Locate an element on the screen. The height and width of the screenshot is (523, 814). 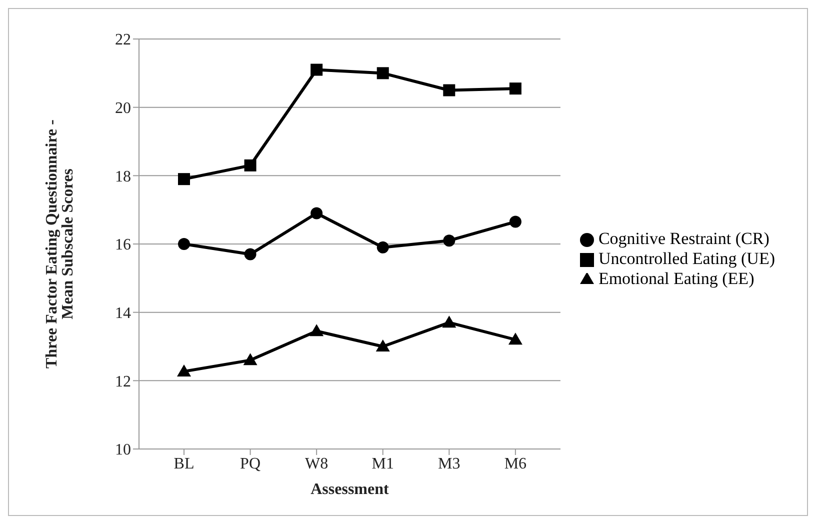
legend-label: Uncontrolled Eating (UE) is located at coordinates (686, 258).